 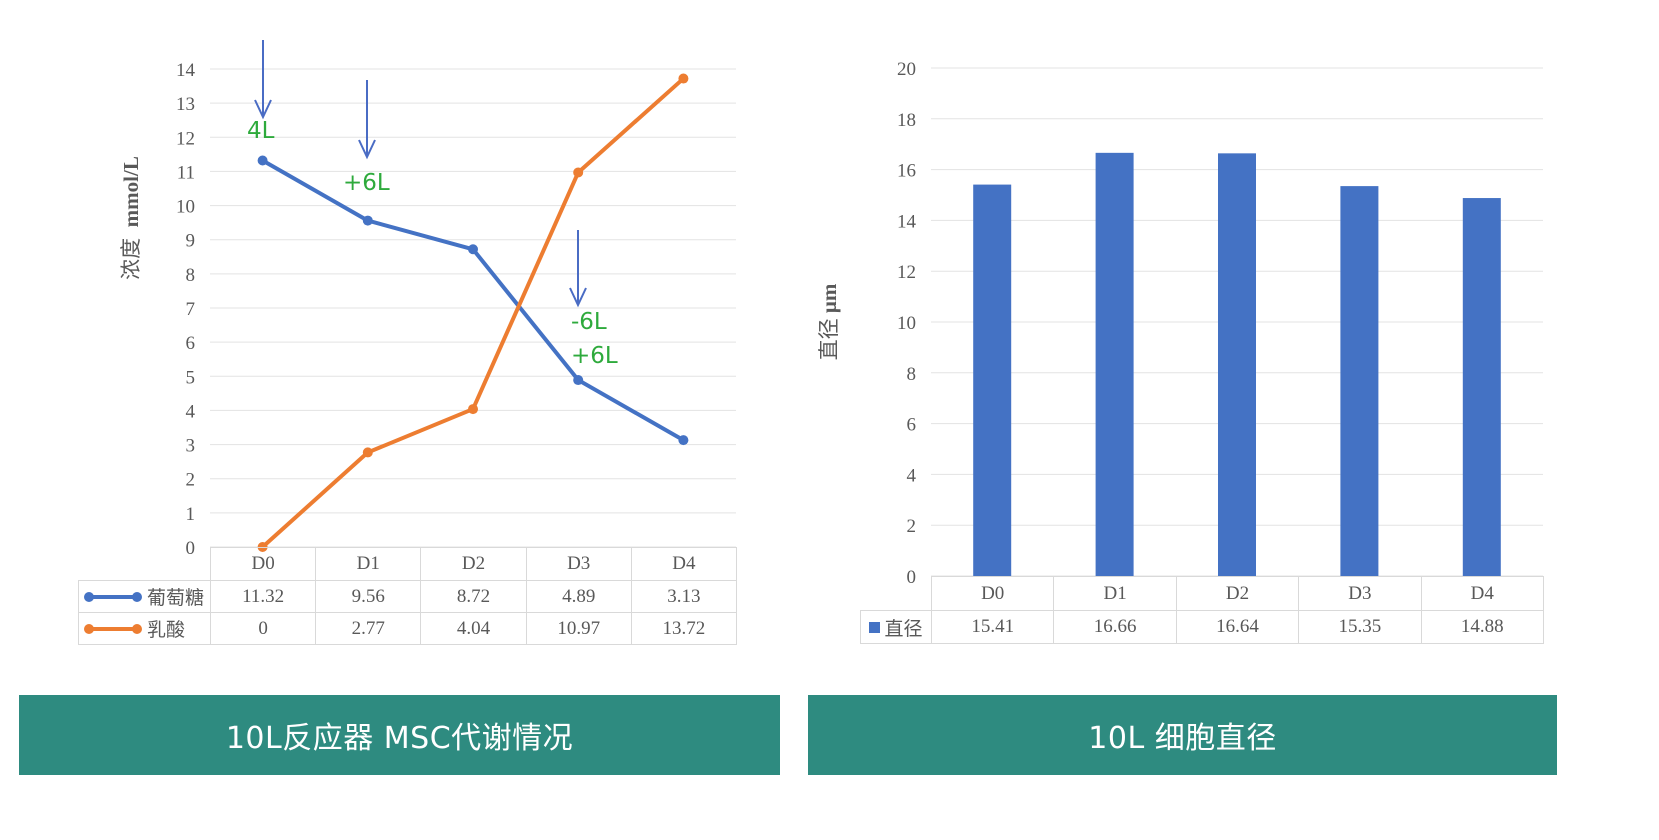 I want to click on banner-diameter: 10L 细胞直径, so click(x=1182, y=735).